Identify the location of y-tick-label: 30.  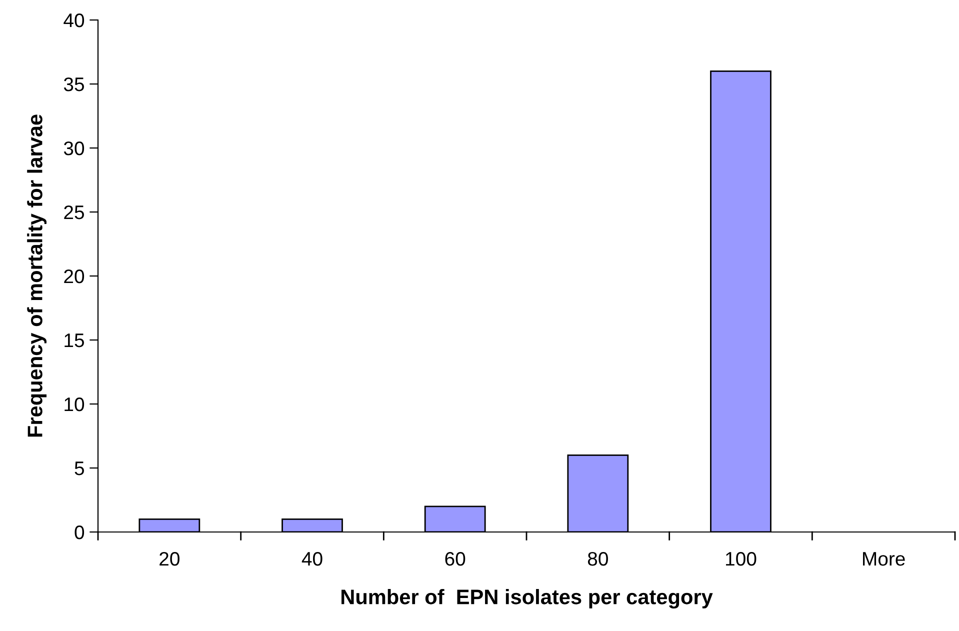
(74, 148).